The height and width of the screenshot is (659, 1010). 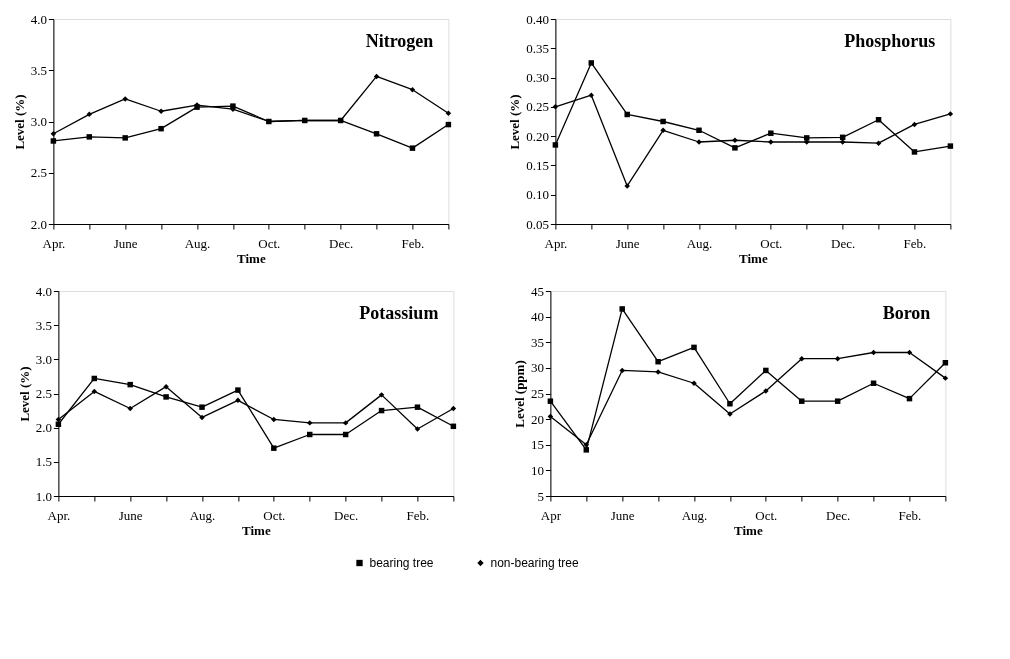 What do you see at coordinates (537, 419) in the screenshot?
I see `y-tick-label: 20` at bounding box center [537, 419].